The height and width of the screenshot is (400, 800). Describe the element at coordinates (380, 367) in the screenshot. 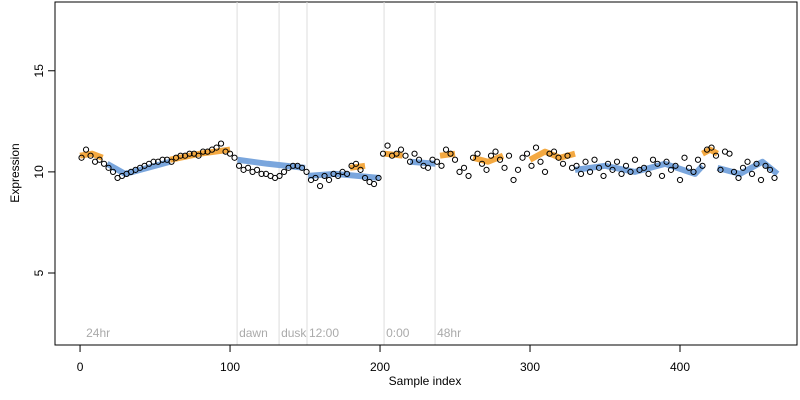

I see `x-tick-label: 200` at that location.